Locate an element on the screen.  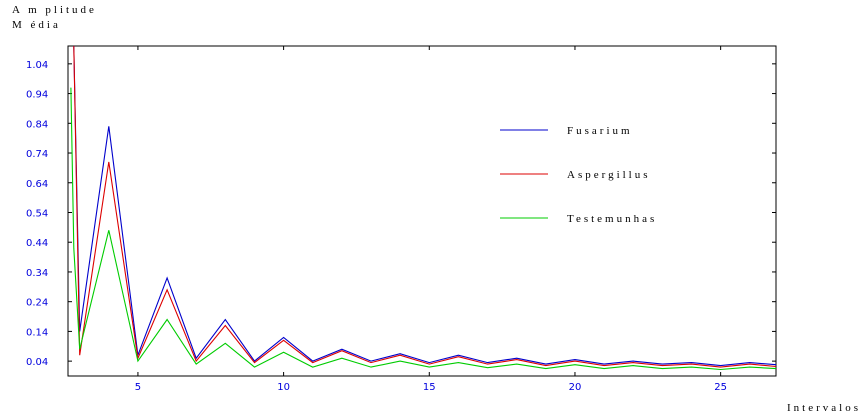
y-tick-label: 0.94 is located at coordinates (37, 95).